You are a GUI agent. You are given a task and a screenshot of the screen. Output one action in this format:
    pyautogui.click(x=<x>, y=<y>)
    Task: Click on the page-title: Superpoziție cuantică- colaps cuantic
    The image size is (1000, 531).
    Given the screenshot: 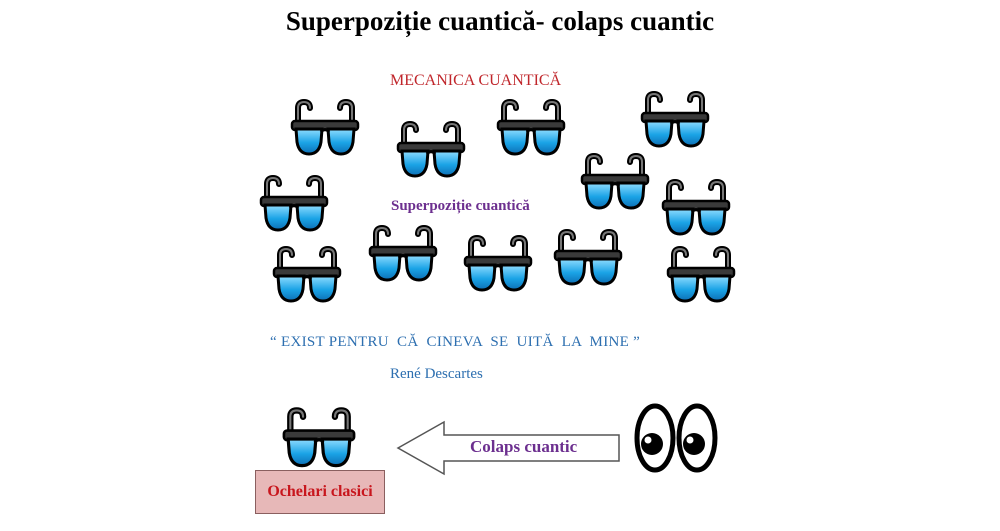 What is the action you would take?
    pyautogui.click(x=500, y=21)
    